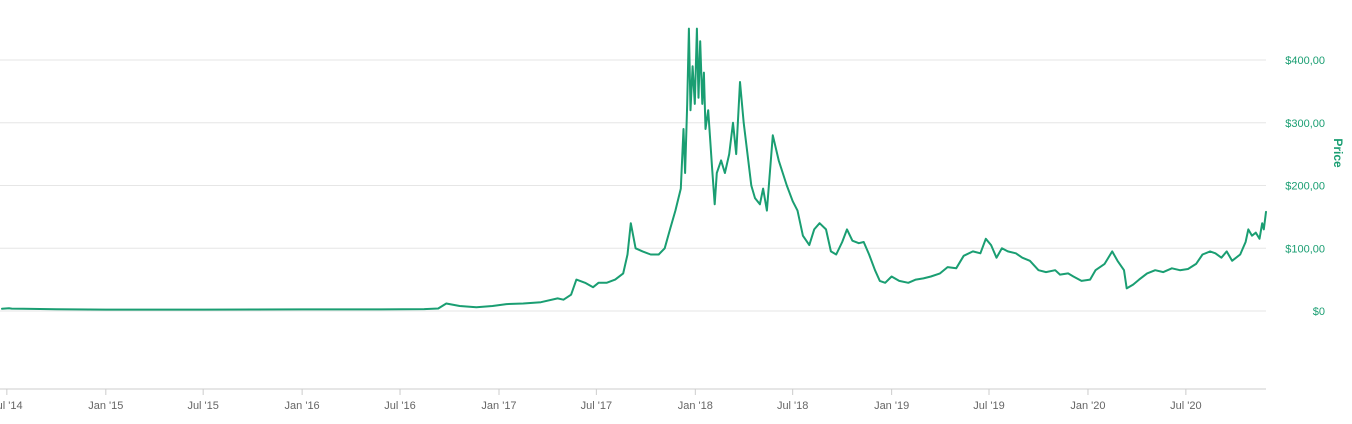 The image size is (1352, 424). Describe the element at coordinates (498, 406) in the screenshot. I see `x-tick-label: Jan '17` at that location.